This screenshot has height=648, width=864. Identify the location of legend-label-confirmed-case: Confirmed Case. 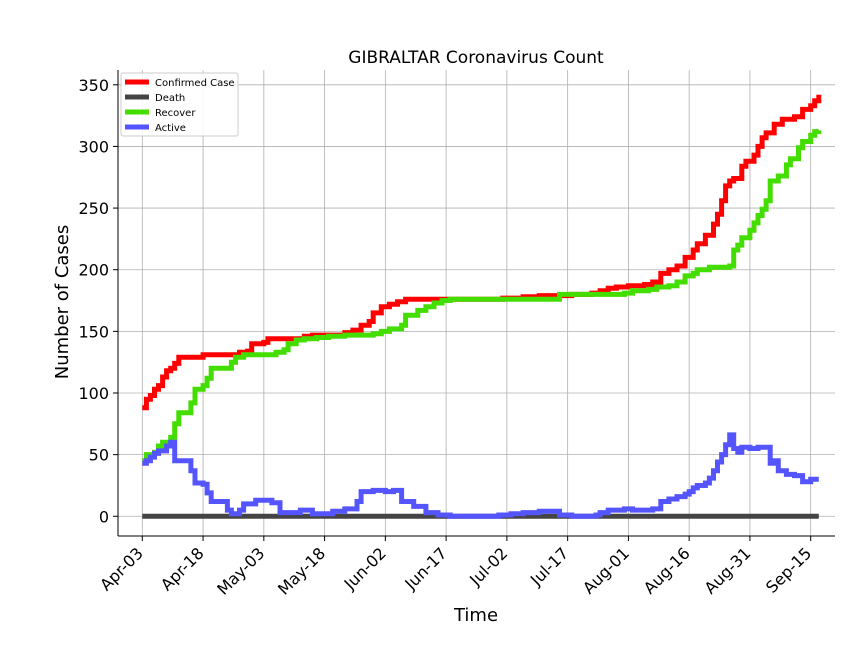
(195, 83).